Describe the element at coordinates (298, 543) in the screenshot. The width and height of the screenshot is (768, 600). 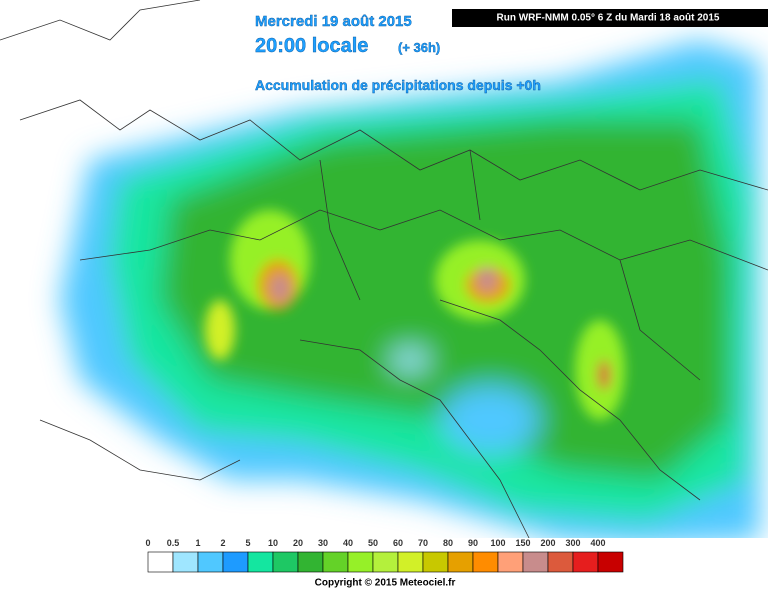
I see `legend-label: 20` at that location.